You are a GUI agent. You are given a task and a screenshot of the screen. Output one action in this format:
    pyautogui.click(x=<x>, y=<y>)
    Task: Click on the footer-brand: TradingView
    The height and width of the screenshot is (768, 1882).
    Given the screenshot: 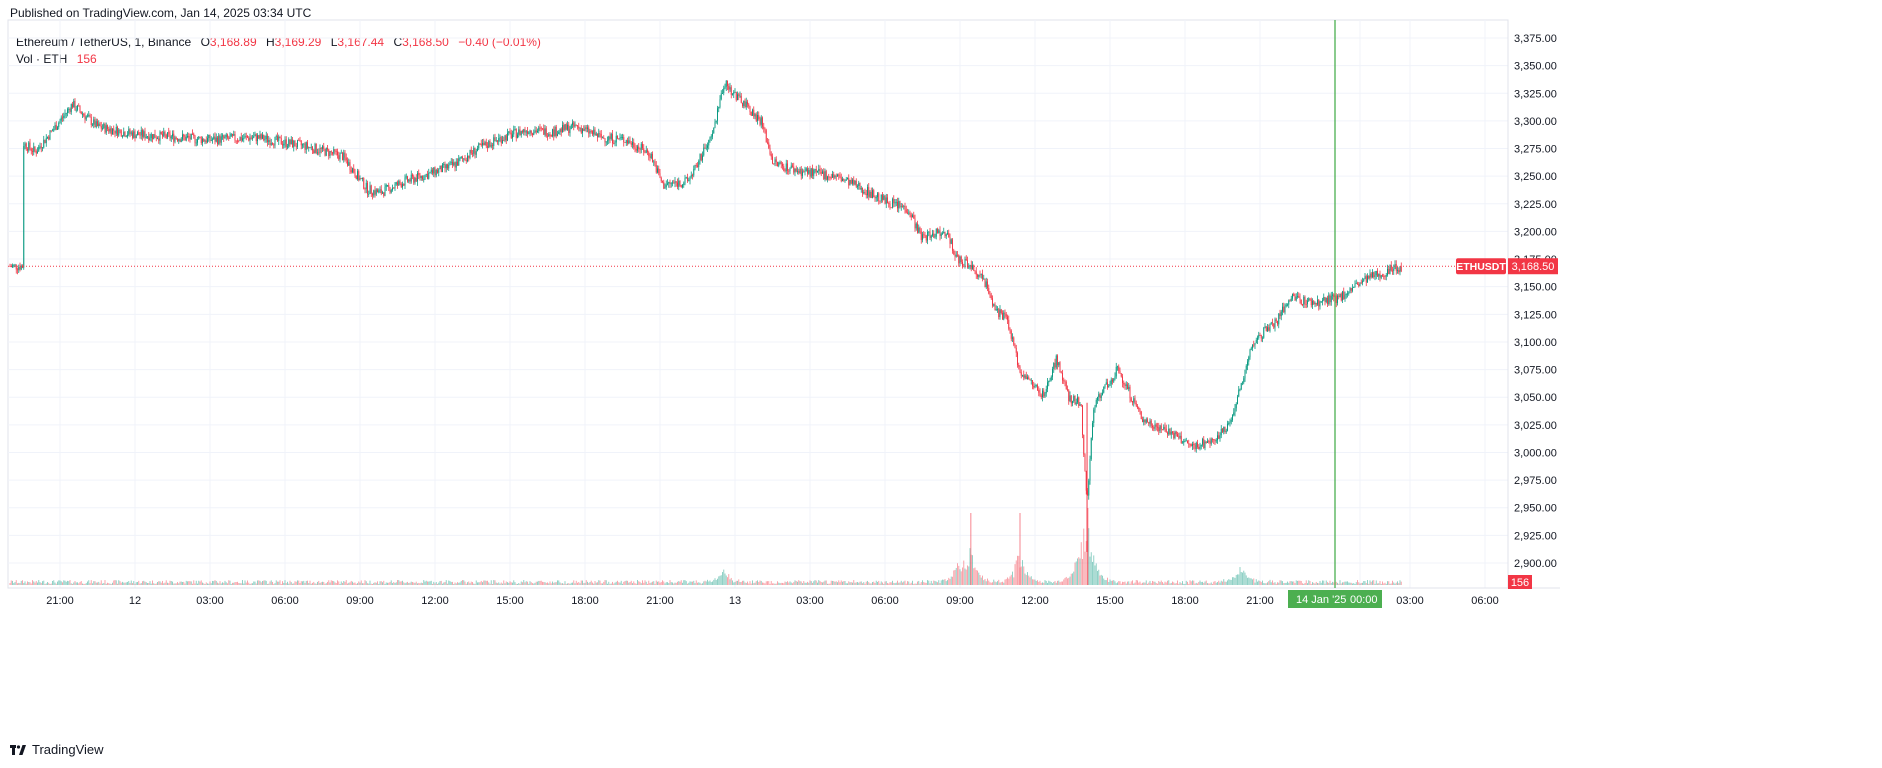 What is the action you would take?
    pyautogui.click(x=57, y=749)
    